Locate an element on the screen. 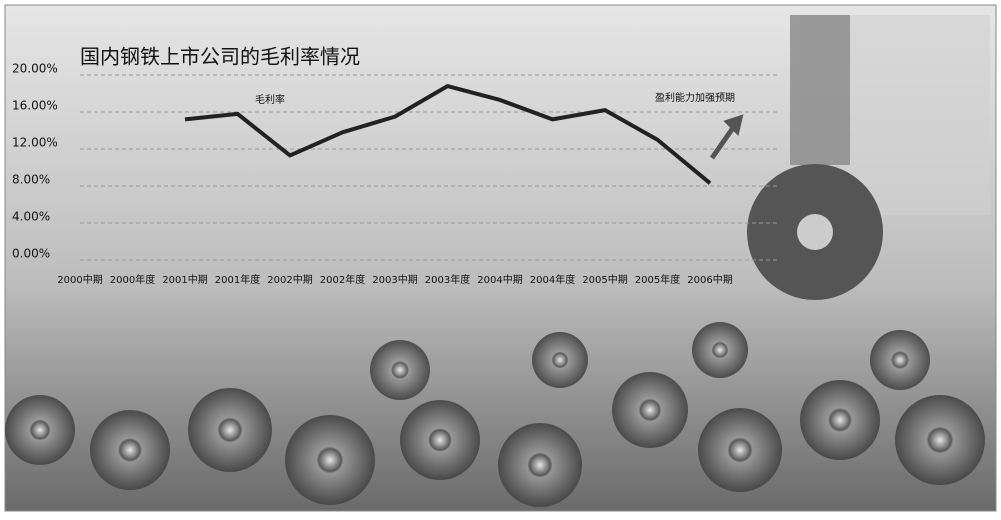 The height and width of the screenshot is (520, 1001). line is located at coordinates (448, 134).